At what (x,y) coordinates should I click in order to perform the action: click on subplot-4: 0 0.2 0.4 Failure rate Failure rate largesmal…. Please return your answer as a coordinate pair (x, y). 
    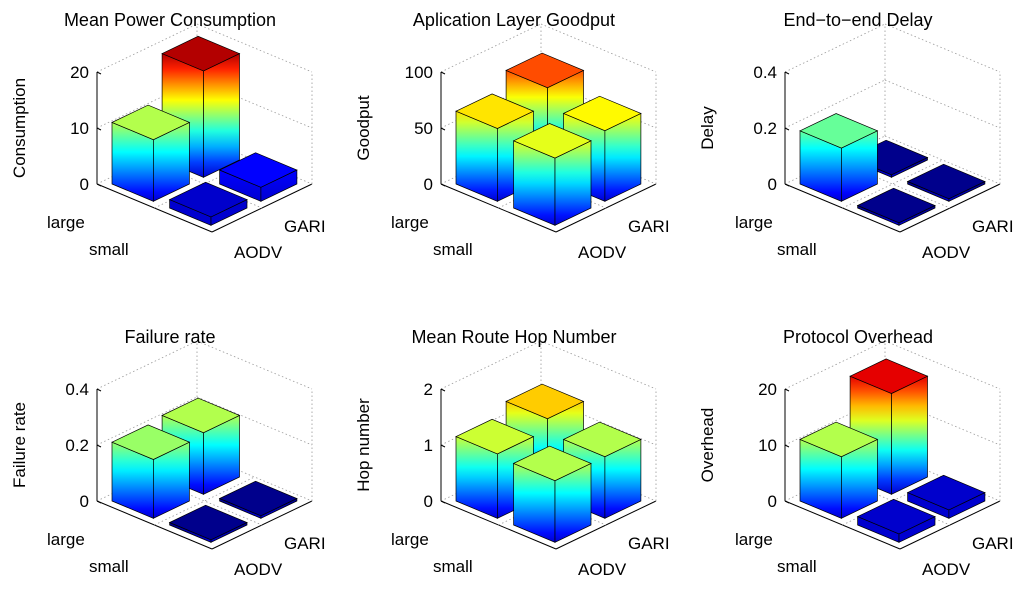
    Looking at the image, I should click on (168, 453).